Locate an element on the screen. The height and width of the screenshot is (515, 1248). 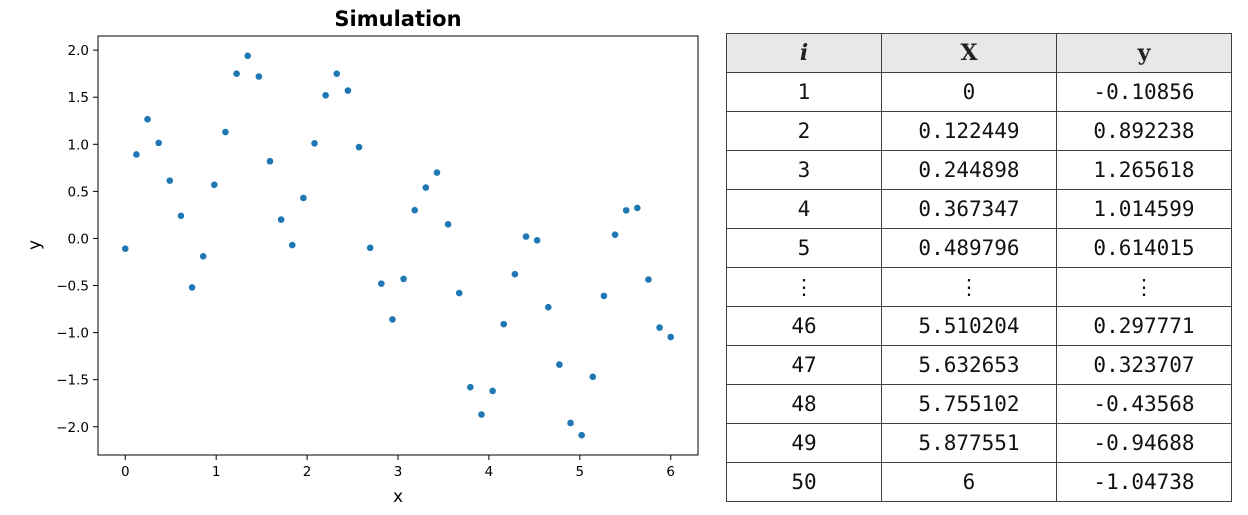
table-row: 47 5.632653 0.323707 is located at coordinates (979, 365).